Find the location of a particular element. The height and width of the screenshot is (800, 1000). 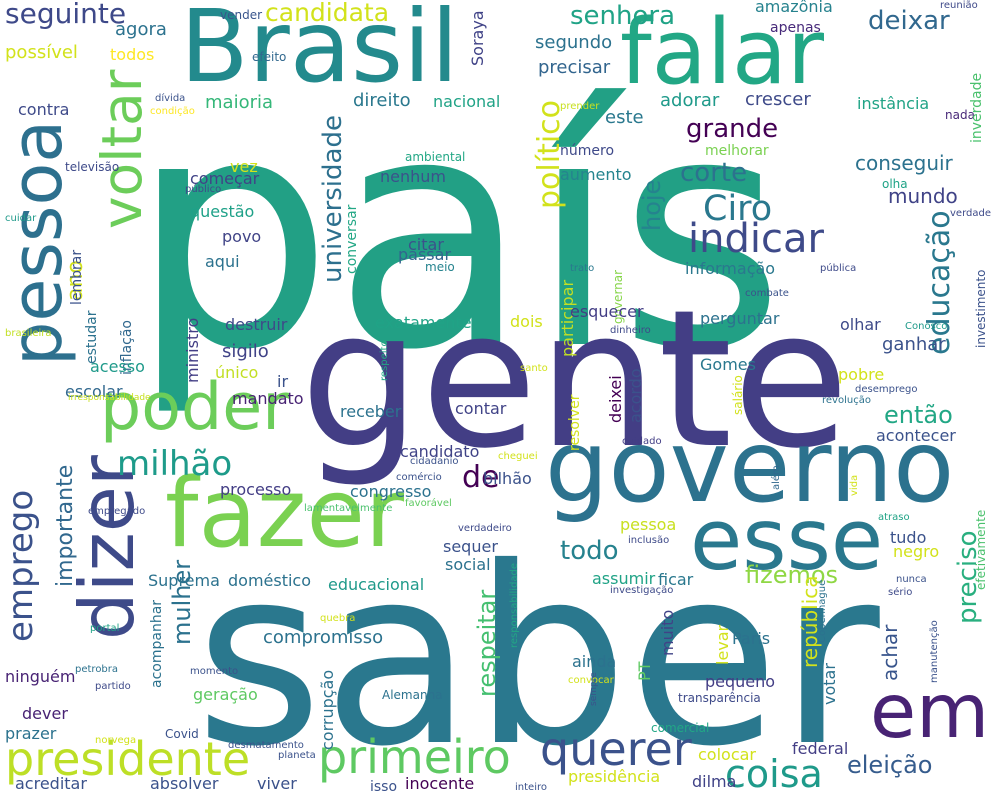

word: fazer is located at coordinates (285, 514).